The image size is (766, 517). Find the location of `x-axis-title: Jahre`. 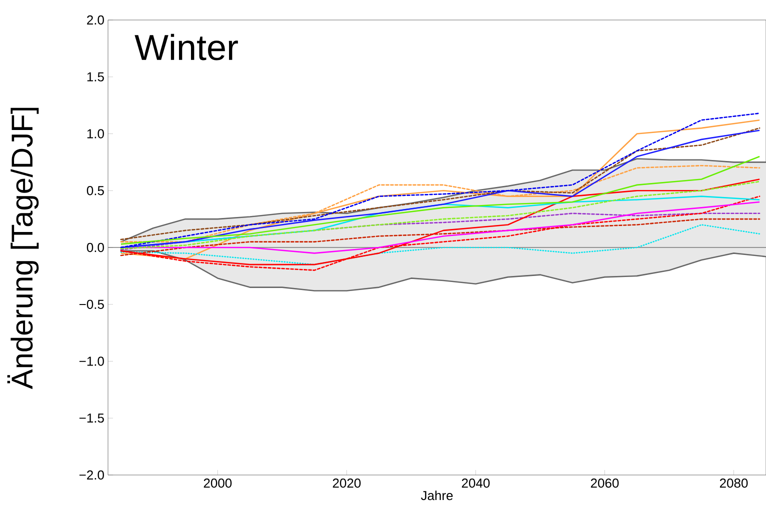

x-axis-title: Jahre is located at coordinates (436, 495).